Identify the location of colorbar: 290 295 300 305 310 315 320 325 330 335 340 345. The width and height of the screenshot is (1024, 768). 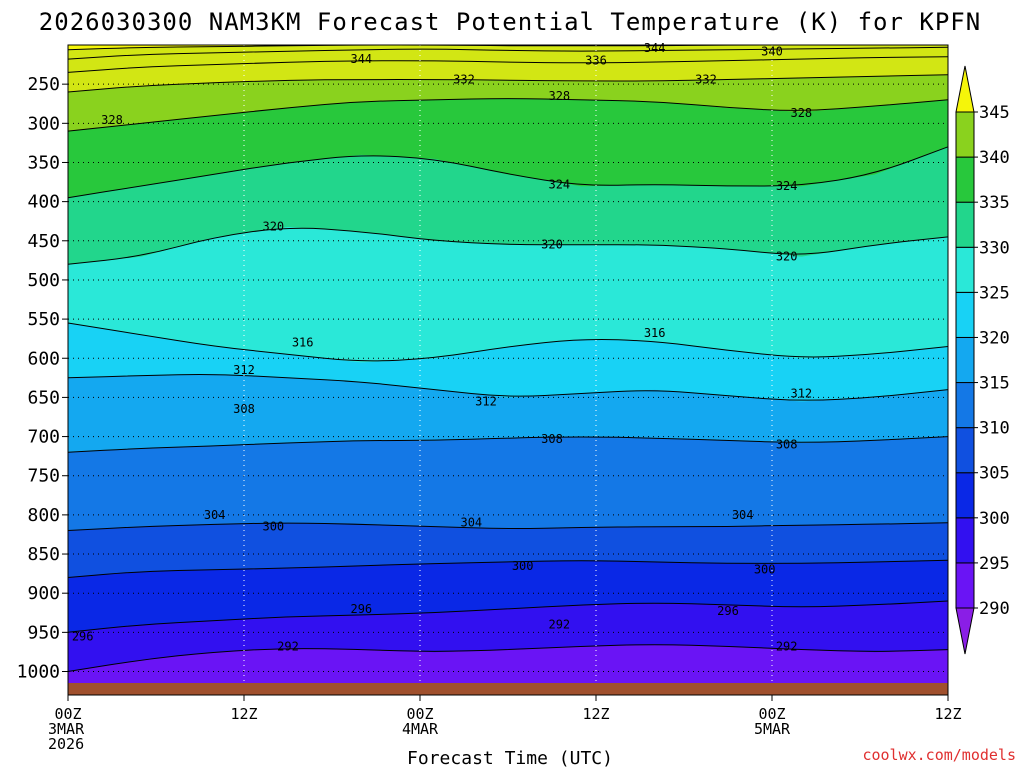
(982, 360).